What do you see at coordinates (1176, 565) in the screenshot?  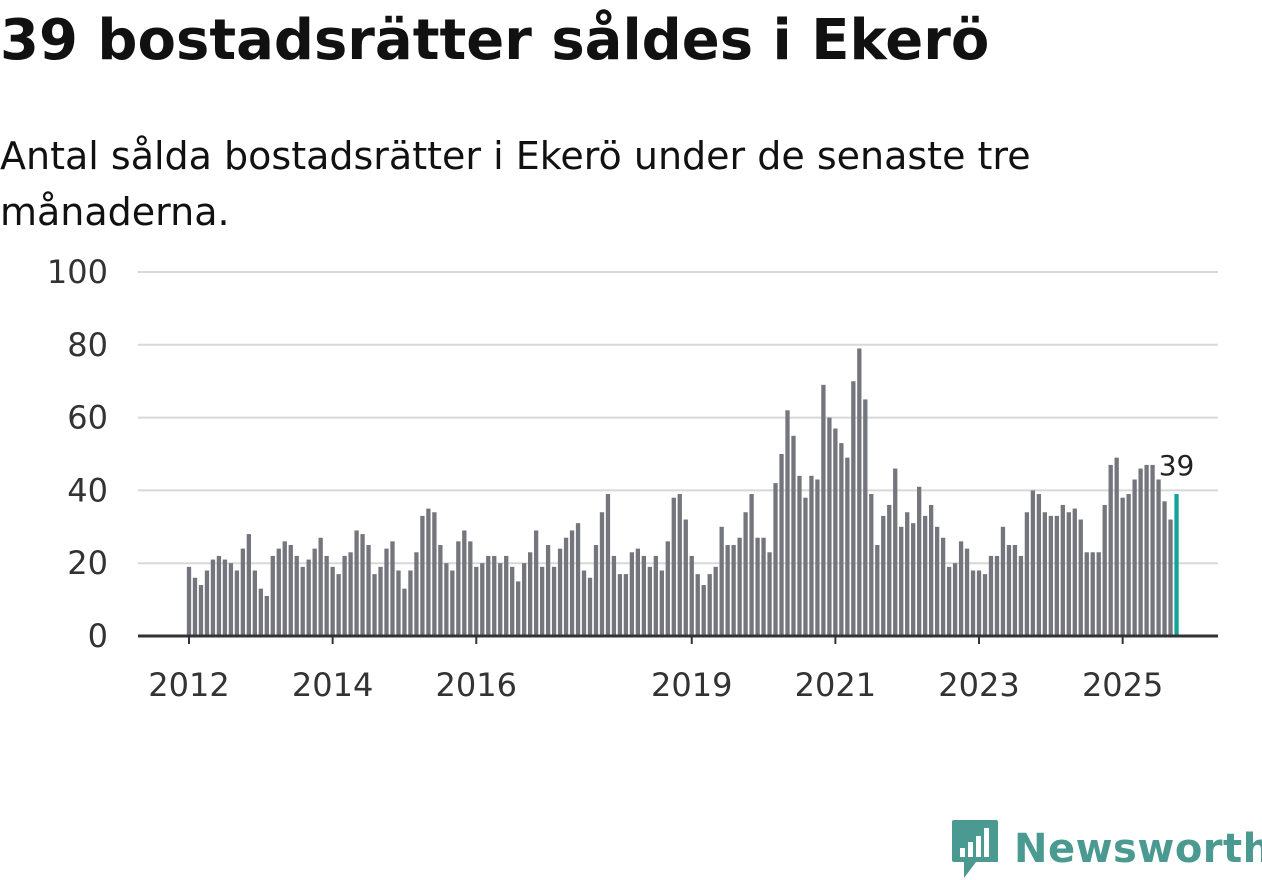 I see `bar-highlighted` at bounding box center [1176, 565].